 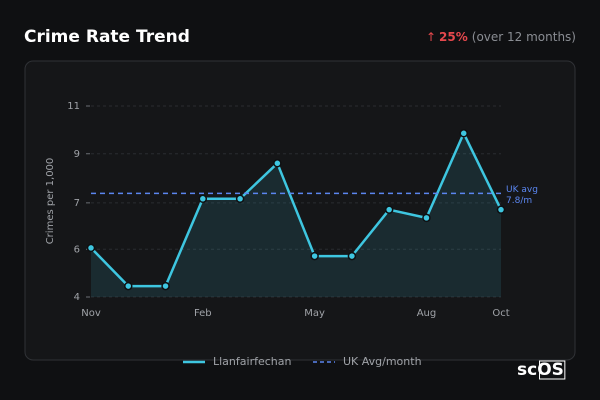 What do you see at coordinates (500, 313) in the screenshot?
I see `x-tick-label: Oct` at bounding box center [500, 313].